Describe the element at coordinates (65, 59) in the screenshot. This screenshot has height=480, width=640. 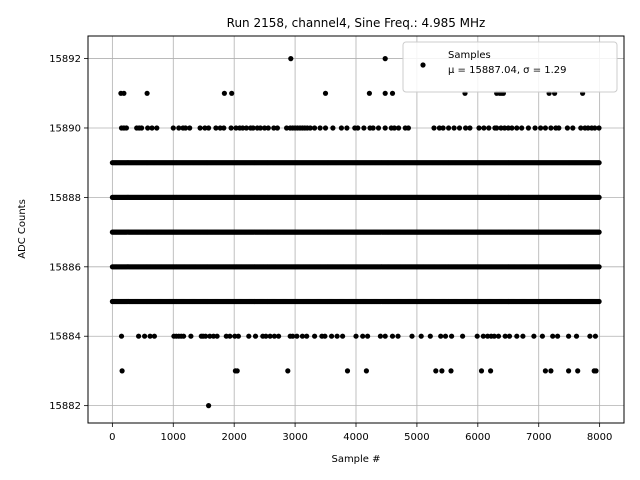
I see `y-tick-label: 15892` at that location.